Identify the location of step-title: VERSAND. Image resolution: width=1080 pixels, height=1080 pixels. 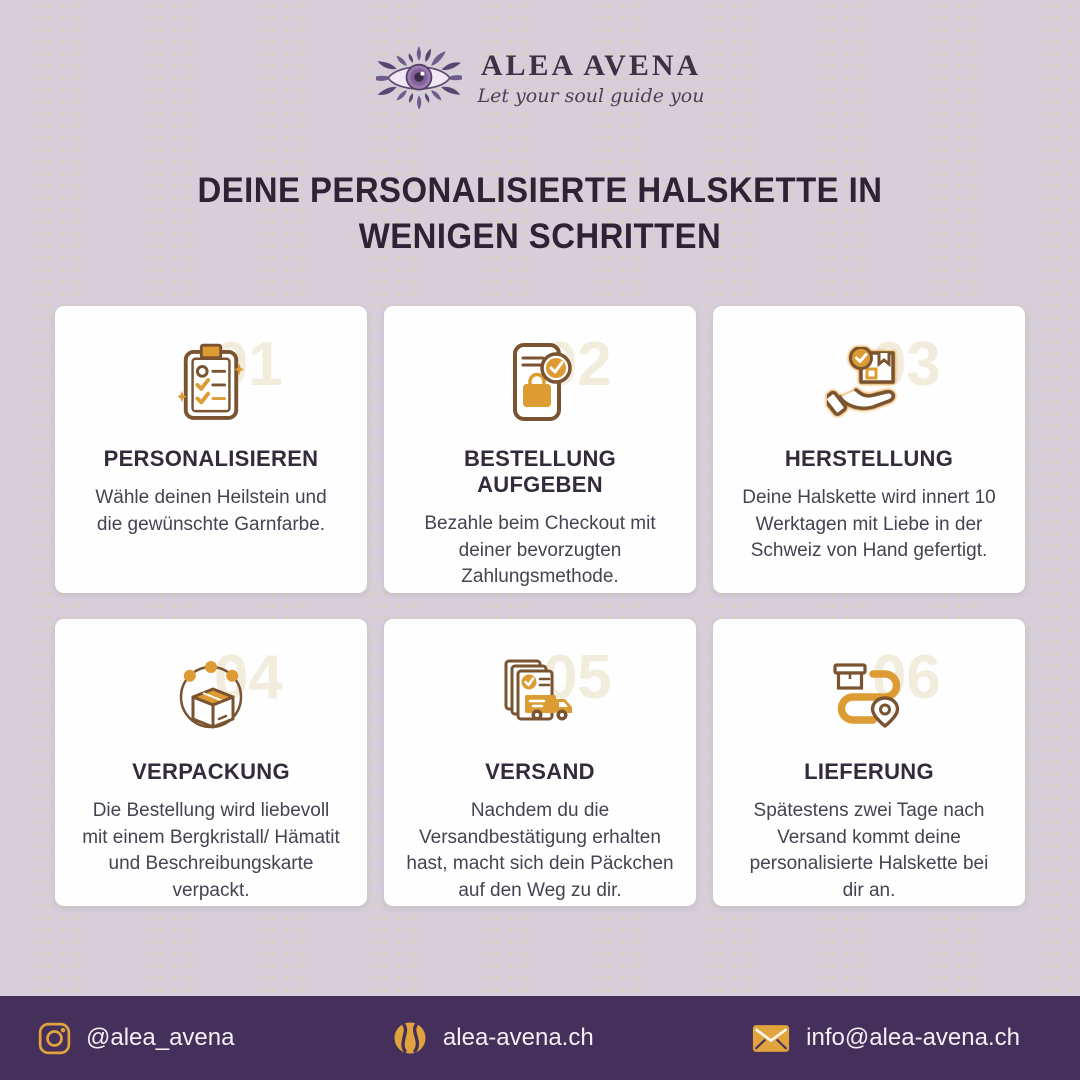
(540, 771).